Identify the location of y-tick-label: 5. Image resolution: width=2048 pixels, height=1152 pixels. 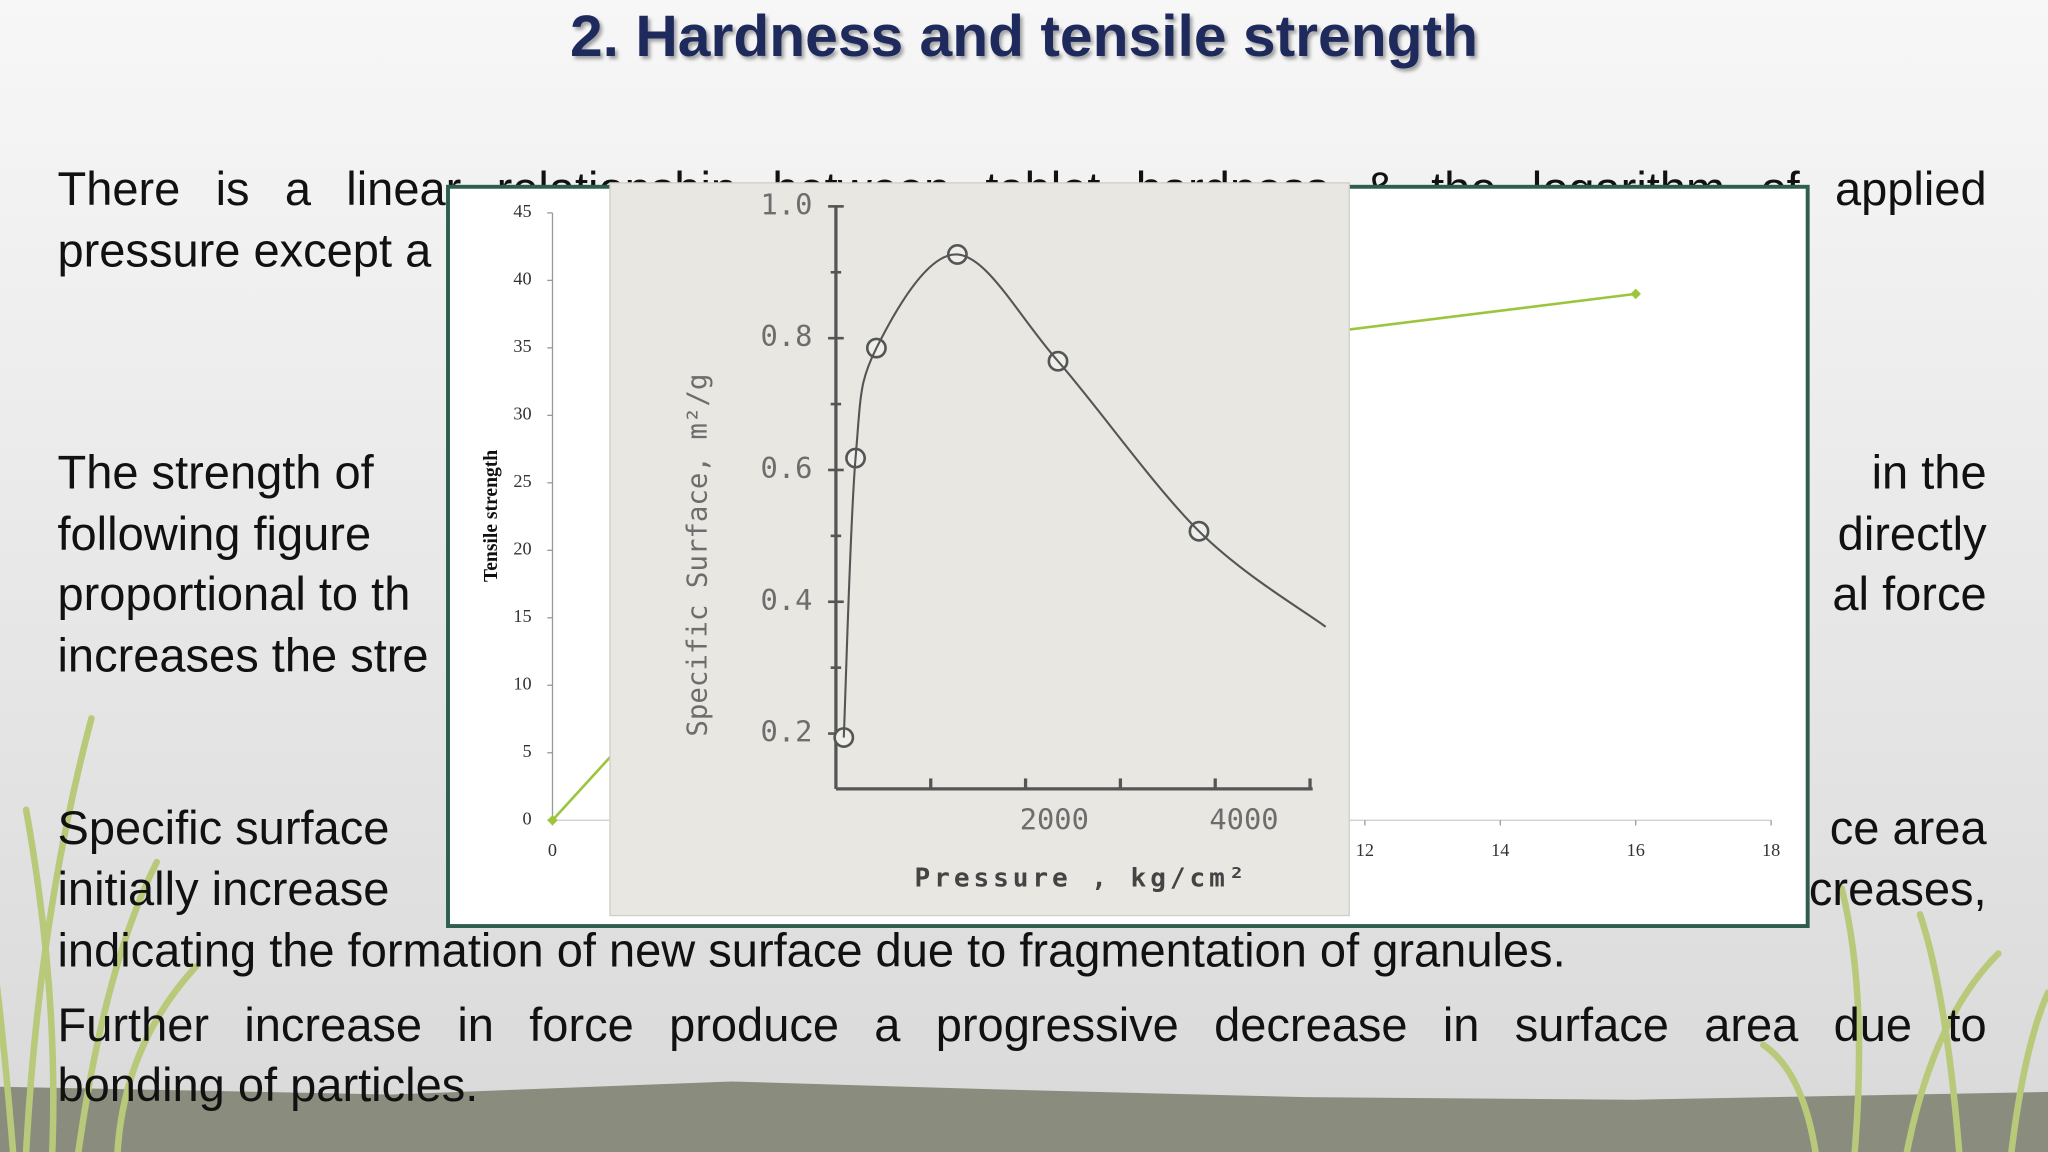
(526, 751).